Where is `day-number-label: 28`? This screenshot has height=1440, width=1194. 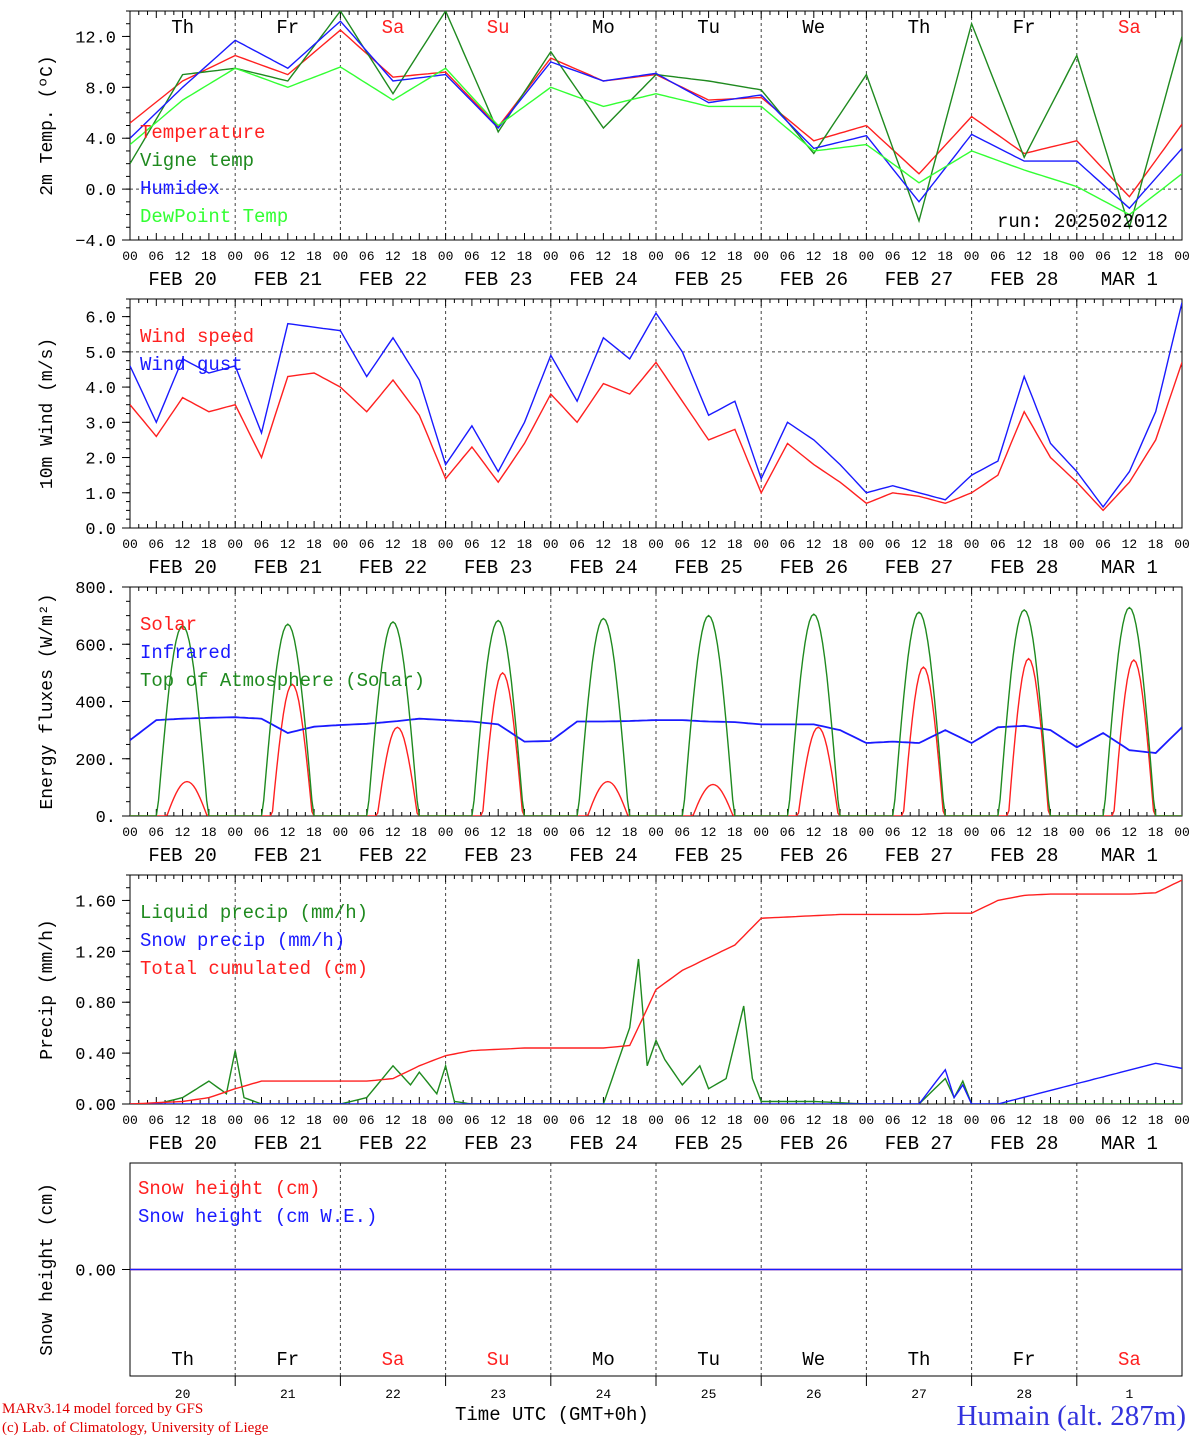 day-number-label: 28 is located at coordinates (1024, 1394).